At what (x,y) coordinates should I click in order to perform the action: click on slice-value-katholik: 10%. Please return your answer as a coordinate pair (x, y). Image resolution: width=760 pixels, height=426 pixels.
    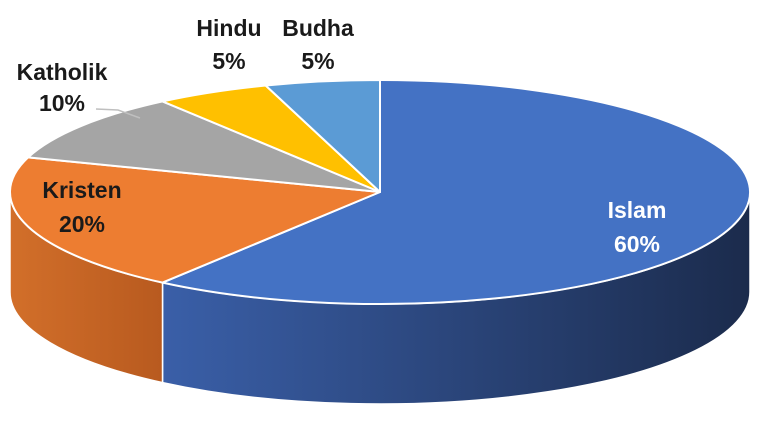
    Looking at the image, I should click on (62, 103).